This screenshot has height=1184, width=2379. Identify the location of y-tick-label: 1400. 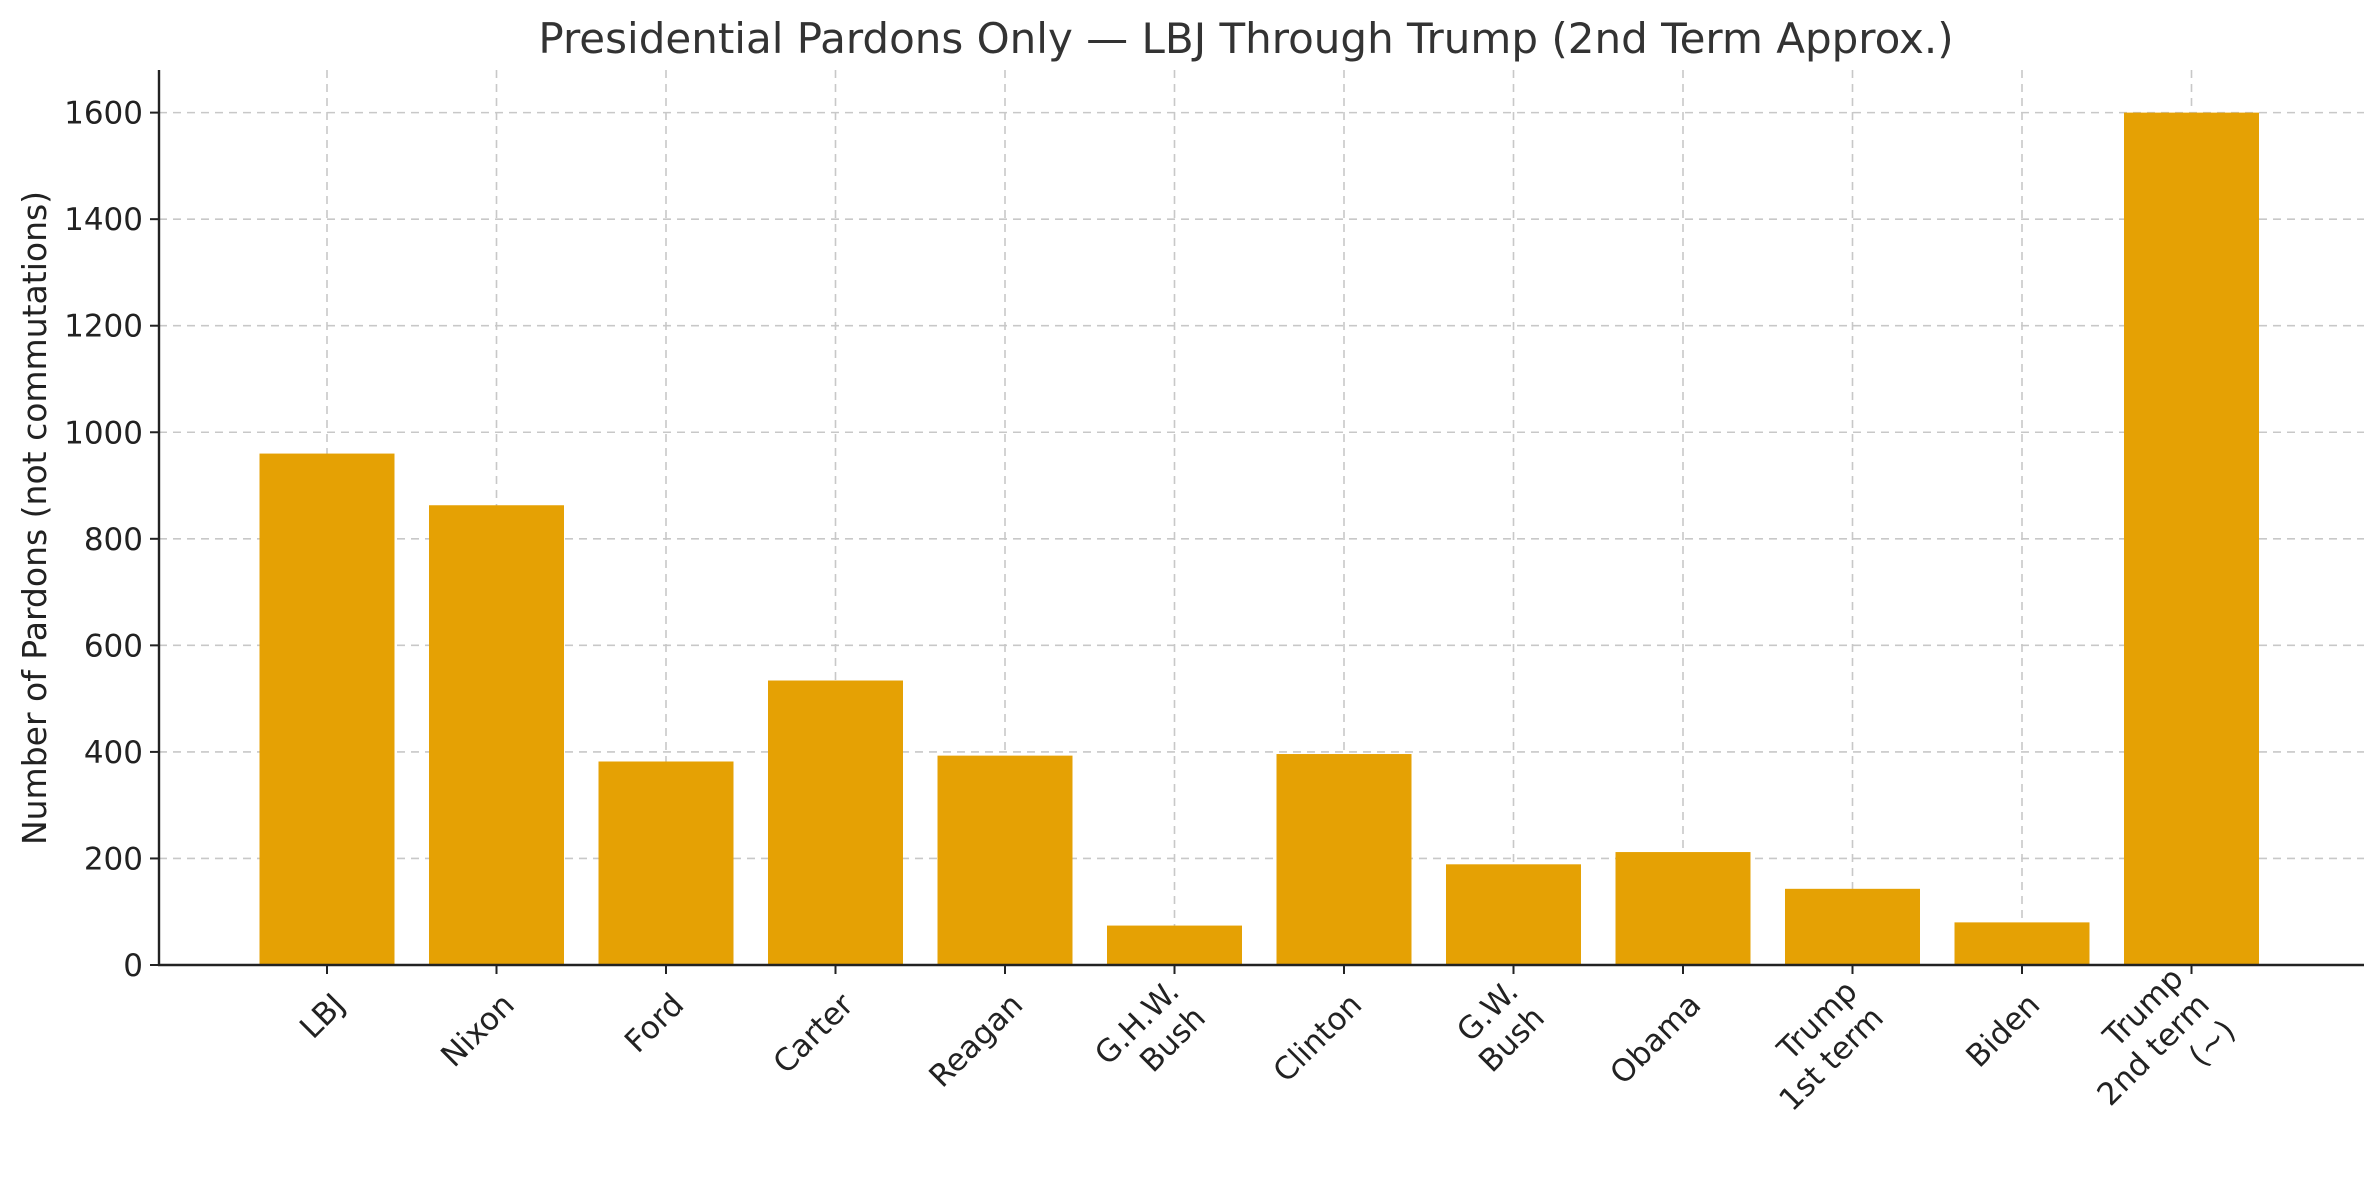
(103, 220).